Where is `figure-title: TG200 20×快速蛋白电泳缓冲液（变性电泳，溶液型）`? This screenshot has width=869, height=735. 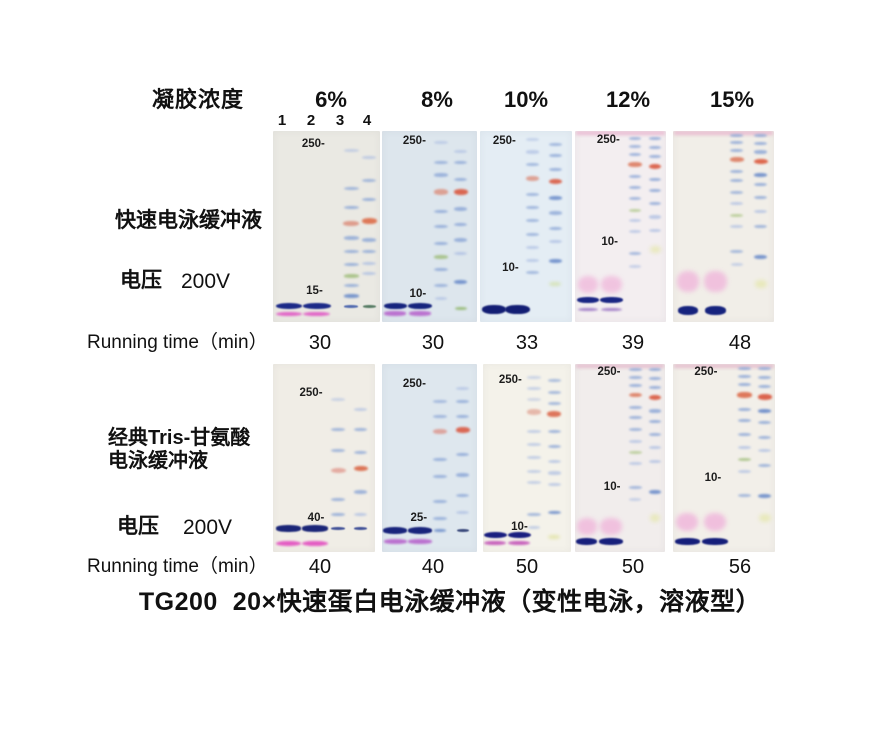
figure-title: TG200 20×快速蛋白电泳缓冲液（变性电泳，溶液型） is located at coordinates (450, 602).